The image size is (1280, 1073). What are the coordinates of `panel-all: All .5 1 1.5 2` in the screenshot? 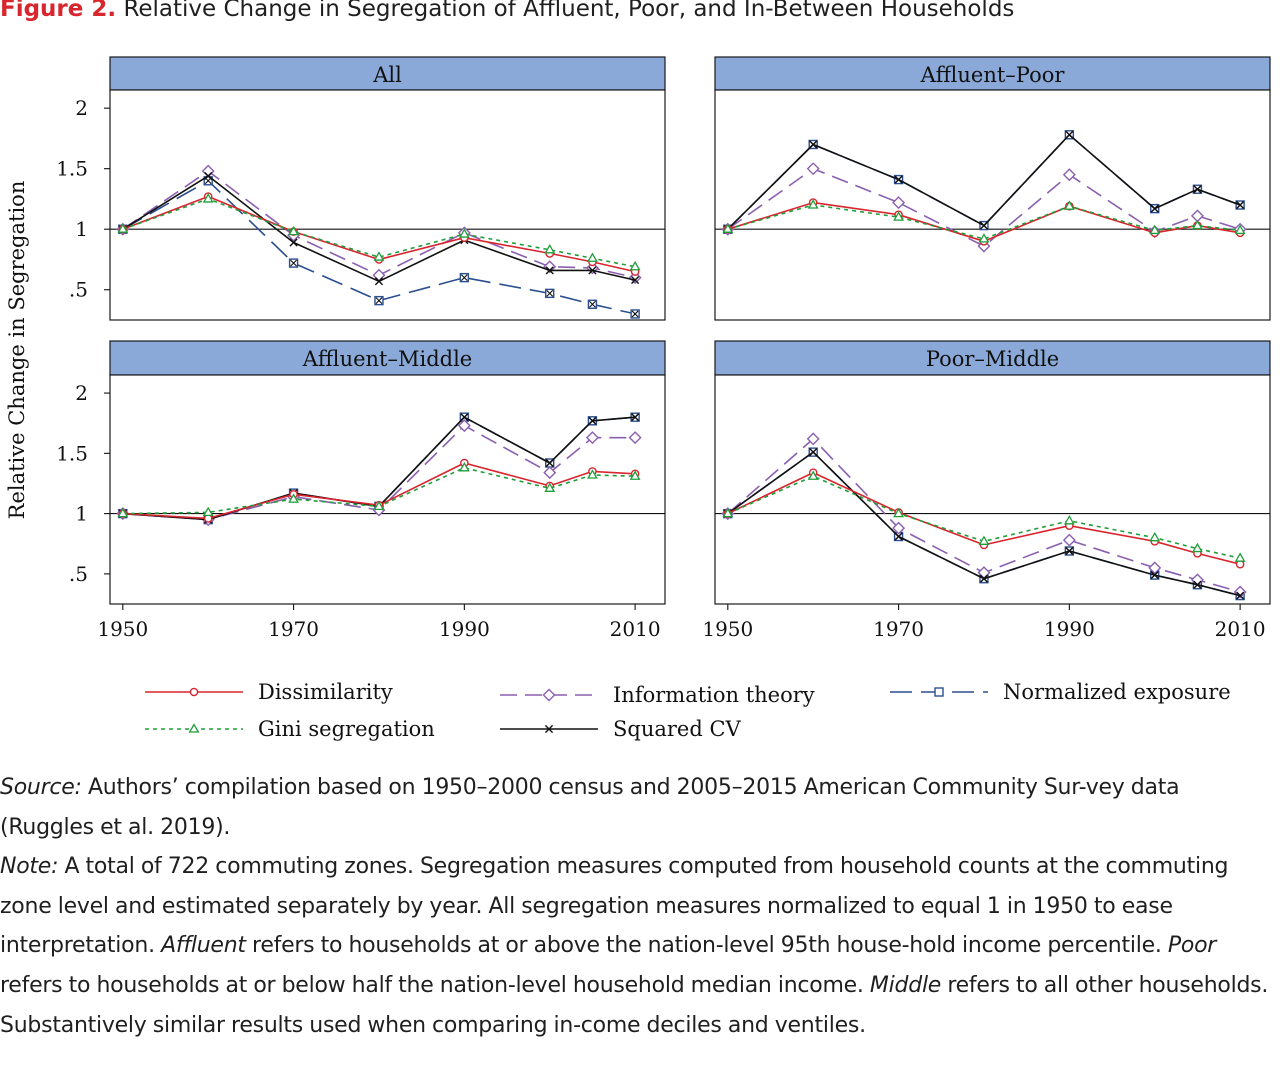 It's located at (361, 188).